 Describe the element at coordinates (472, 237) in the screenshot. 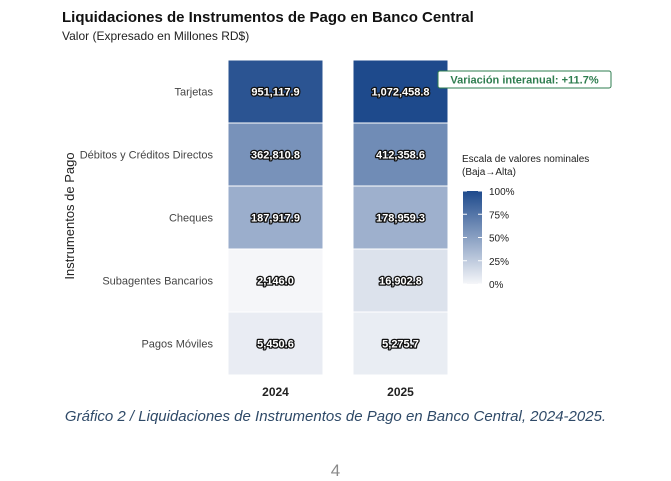

I see `legend-colorbar` at that location.